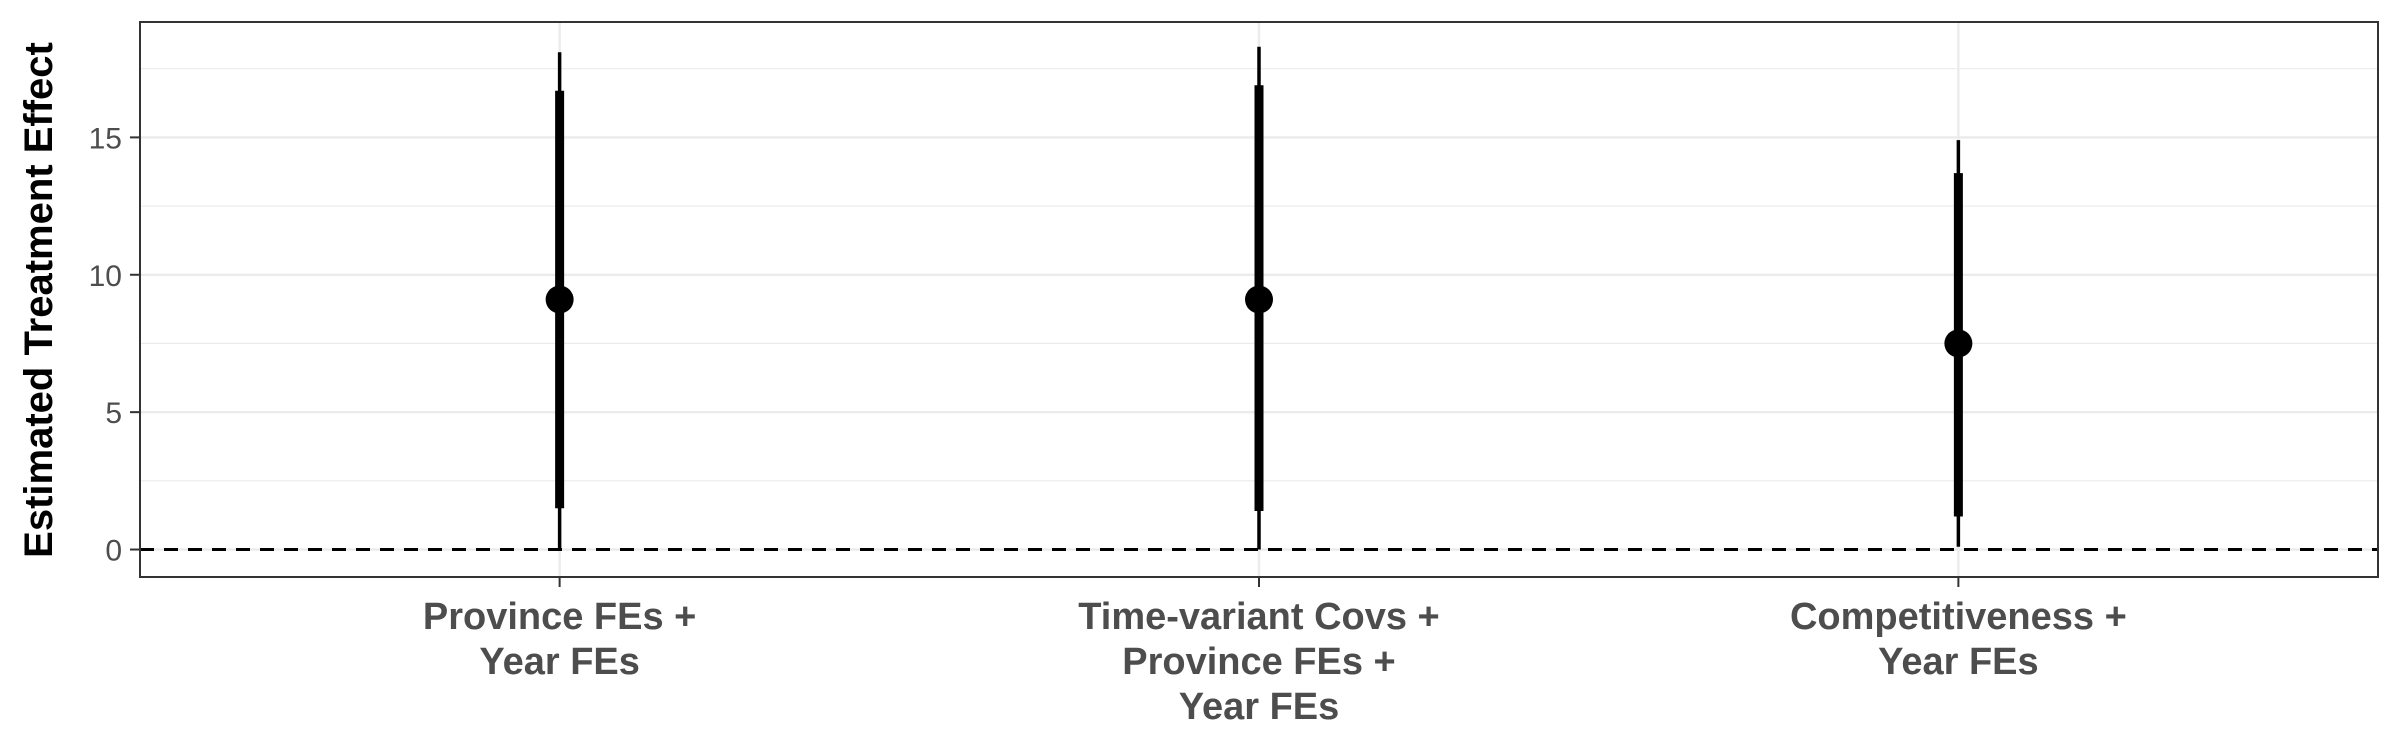 The image size is (2400, 750). I want to click on y-axis-title: Estimated Treatment Effect, so click(39, 300).